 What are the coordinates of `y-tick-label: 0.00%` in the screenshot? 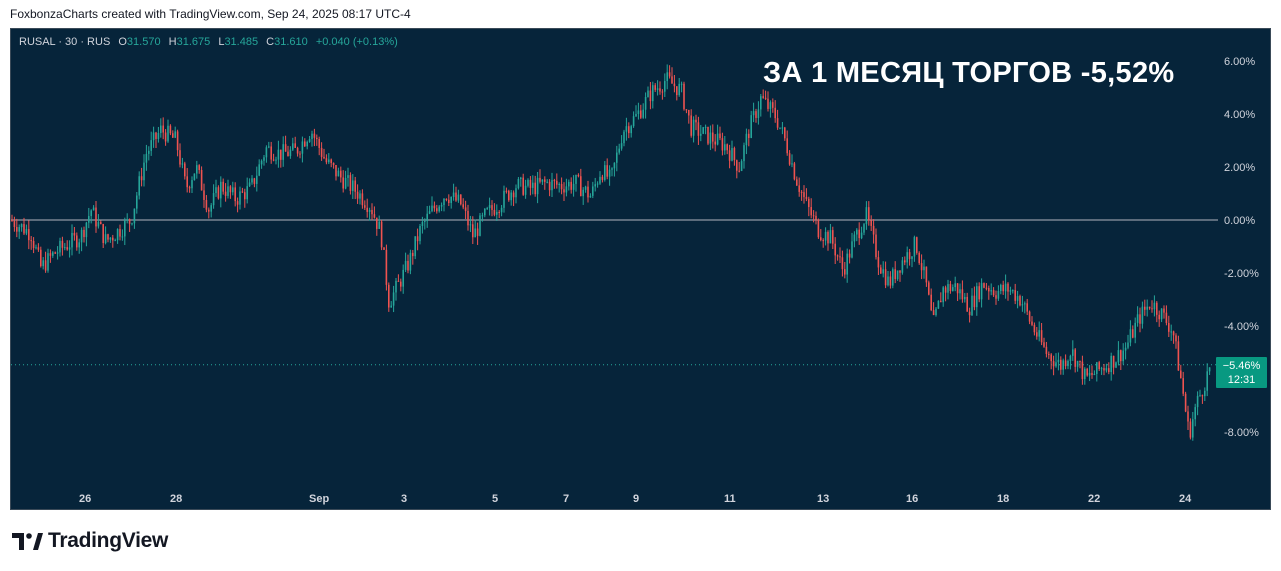 It's located at (1239, 221).